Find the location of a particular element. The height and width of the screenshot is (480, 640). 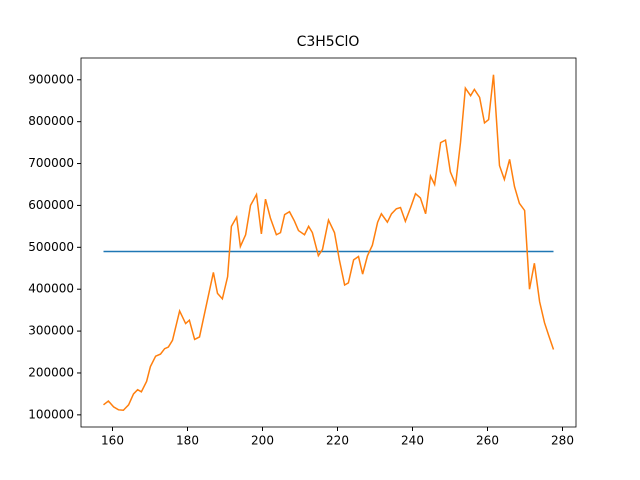

x-tick-label: 180 is located at coordinates (187, 441).